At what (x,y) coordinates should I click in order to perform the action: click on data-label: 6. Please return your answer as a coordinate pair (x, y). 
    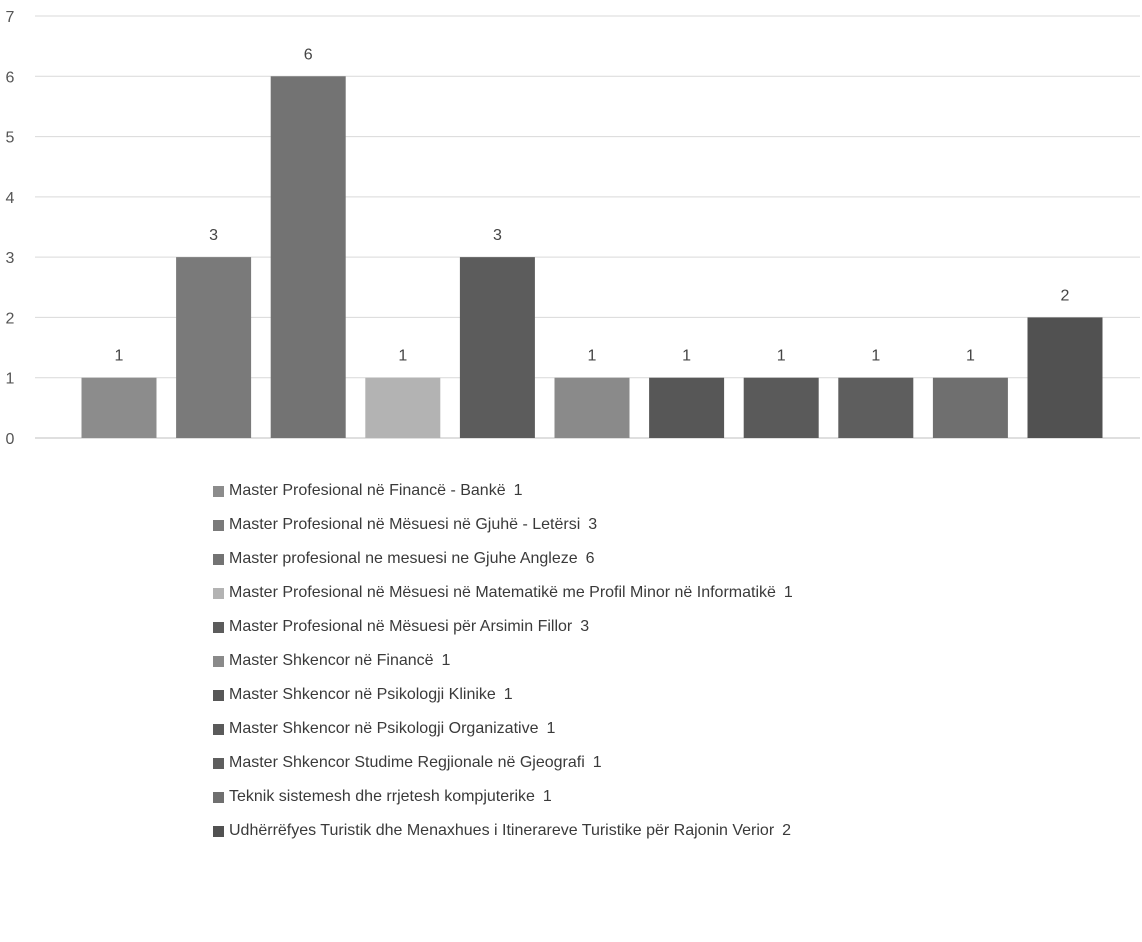
    Looking at the image, I should click on (308, 54).